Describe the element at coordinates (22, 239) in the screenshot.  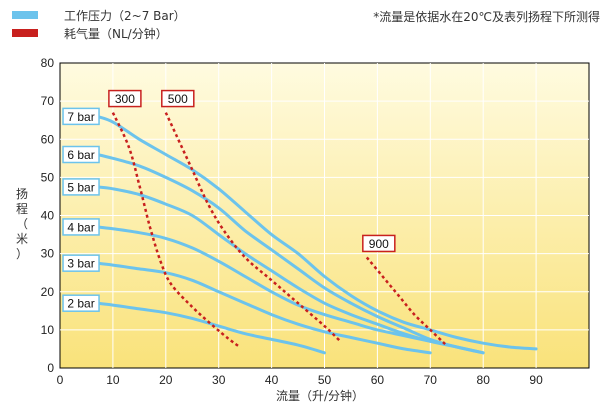
I see `y-axis-label-char: 米` at that location.